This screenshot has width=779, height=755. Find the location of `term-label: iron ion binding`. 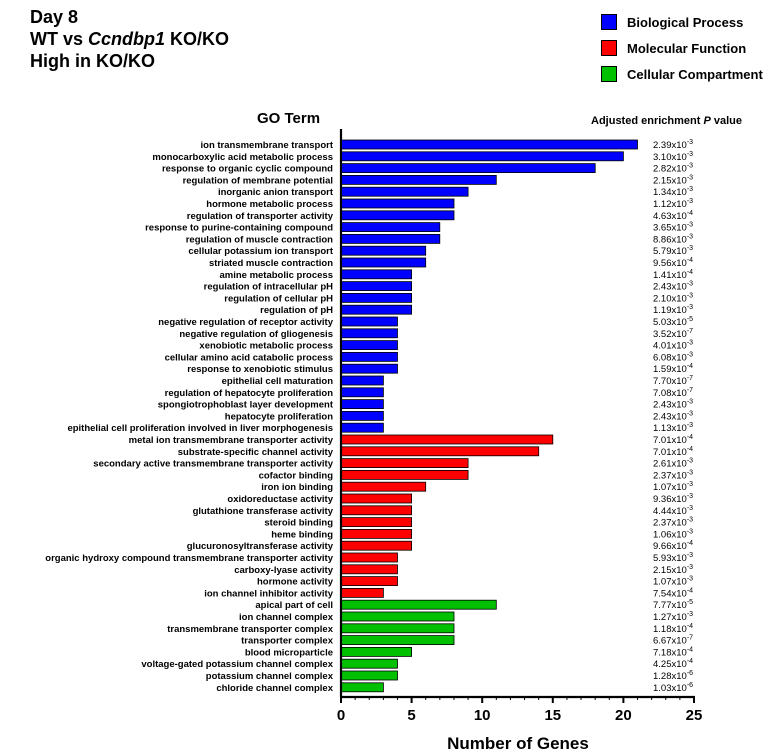

term-label: iron ion binding is located at coordinates (297, 487).